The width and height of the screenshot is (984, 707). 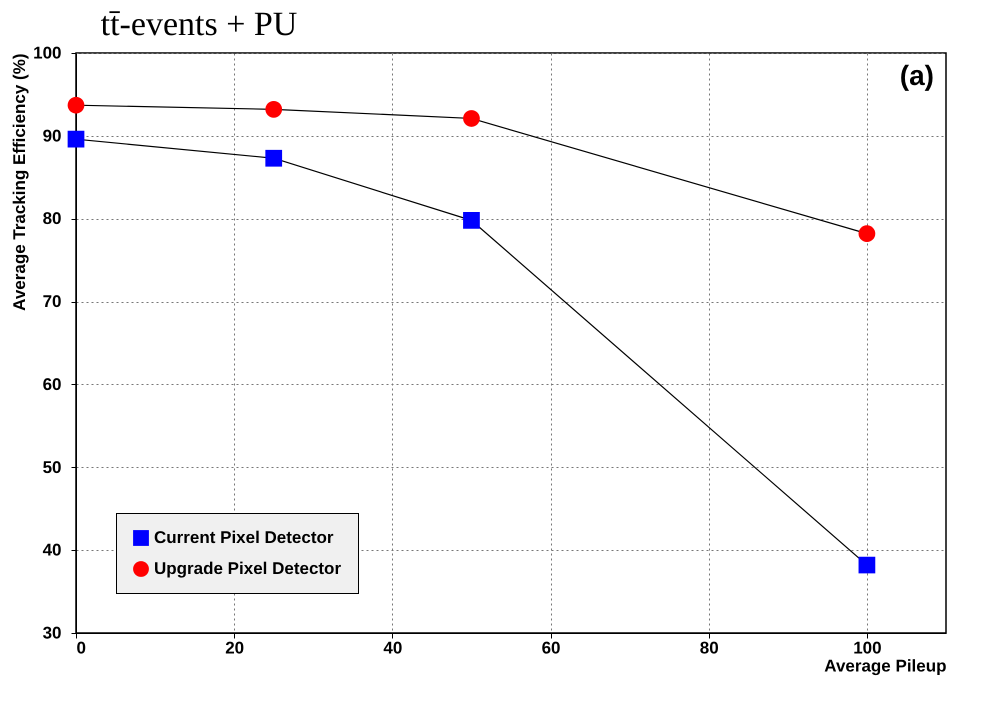 I want to click on y-tick-label: 70, so click(x=52, y=302).